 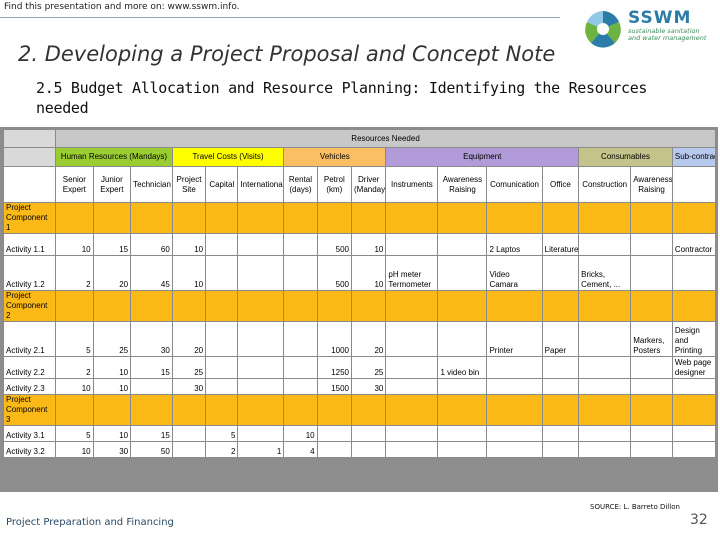 I want to click on column-header: Rental (days), so click(x=300, y=184).